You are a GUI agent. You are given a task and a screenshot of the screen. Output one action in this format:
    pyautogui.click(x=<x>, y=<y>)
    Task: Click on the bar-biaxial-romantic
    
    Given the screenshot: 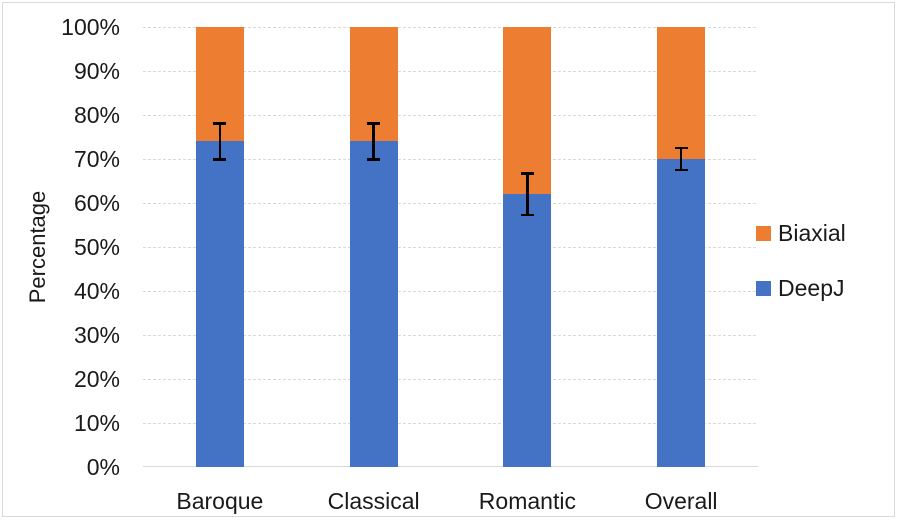 What is the action you would take?
    pyautogui.click(x=527, y=111)
    